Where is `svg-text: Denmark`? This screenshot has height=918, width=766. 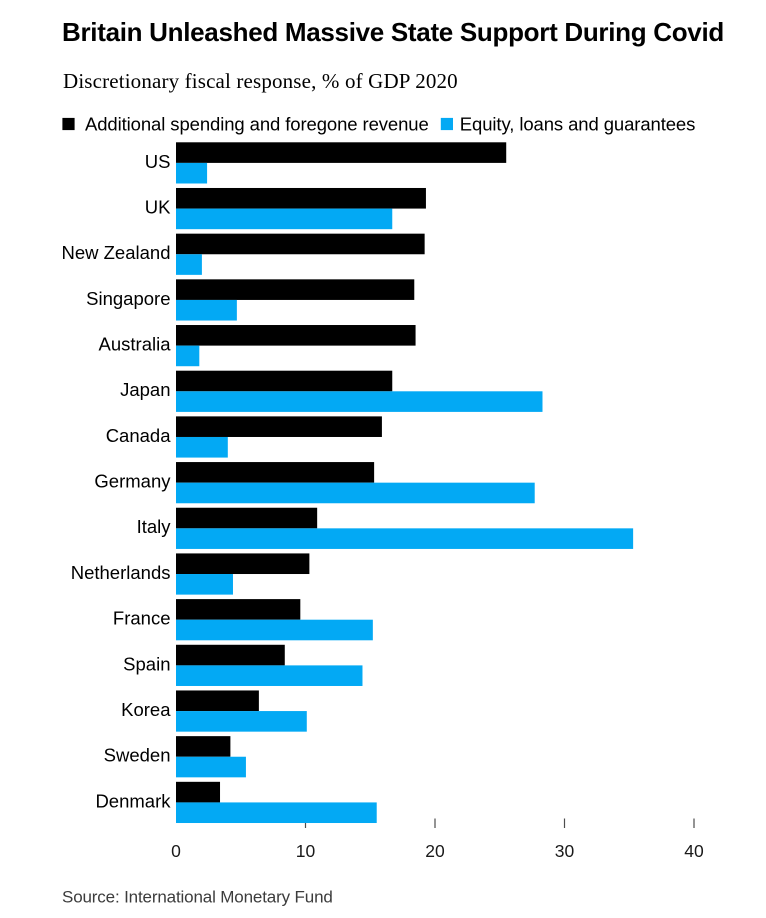 svg-text: Denmark is located at coordinates (133, 800).